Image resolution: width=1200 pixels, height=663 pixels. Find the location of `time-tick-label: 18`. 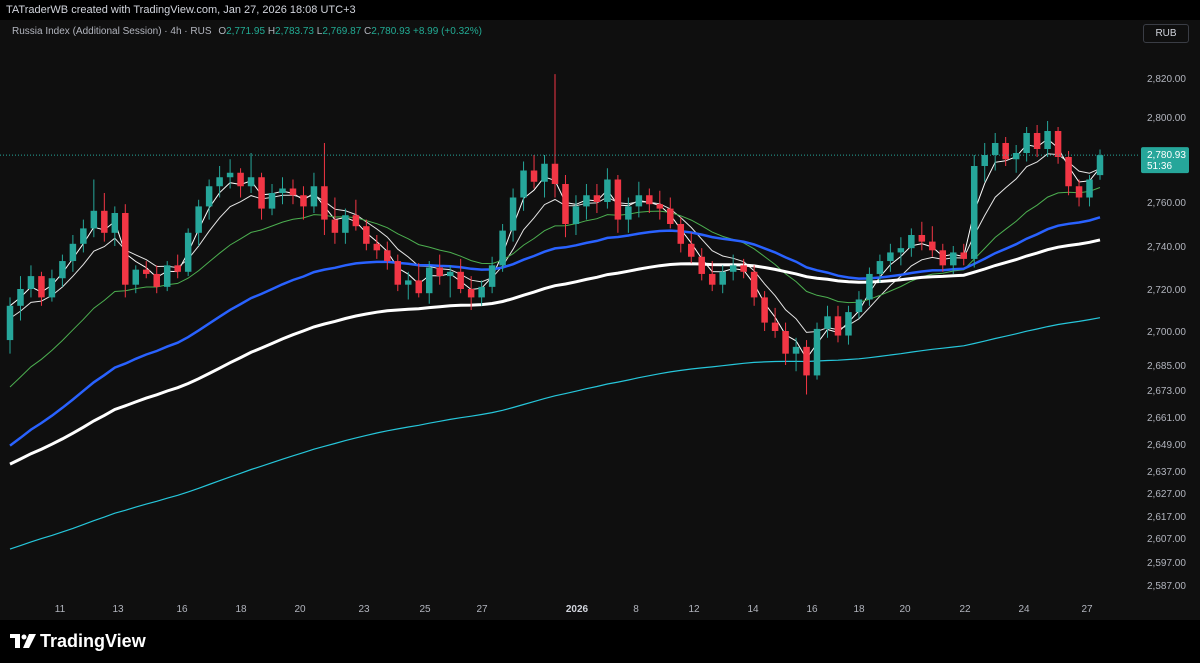

time-tick-label: 18 is located at coordinates (859, 609).